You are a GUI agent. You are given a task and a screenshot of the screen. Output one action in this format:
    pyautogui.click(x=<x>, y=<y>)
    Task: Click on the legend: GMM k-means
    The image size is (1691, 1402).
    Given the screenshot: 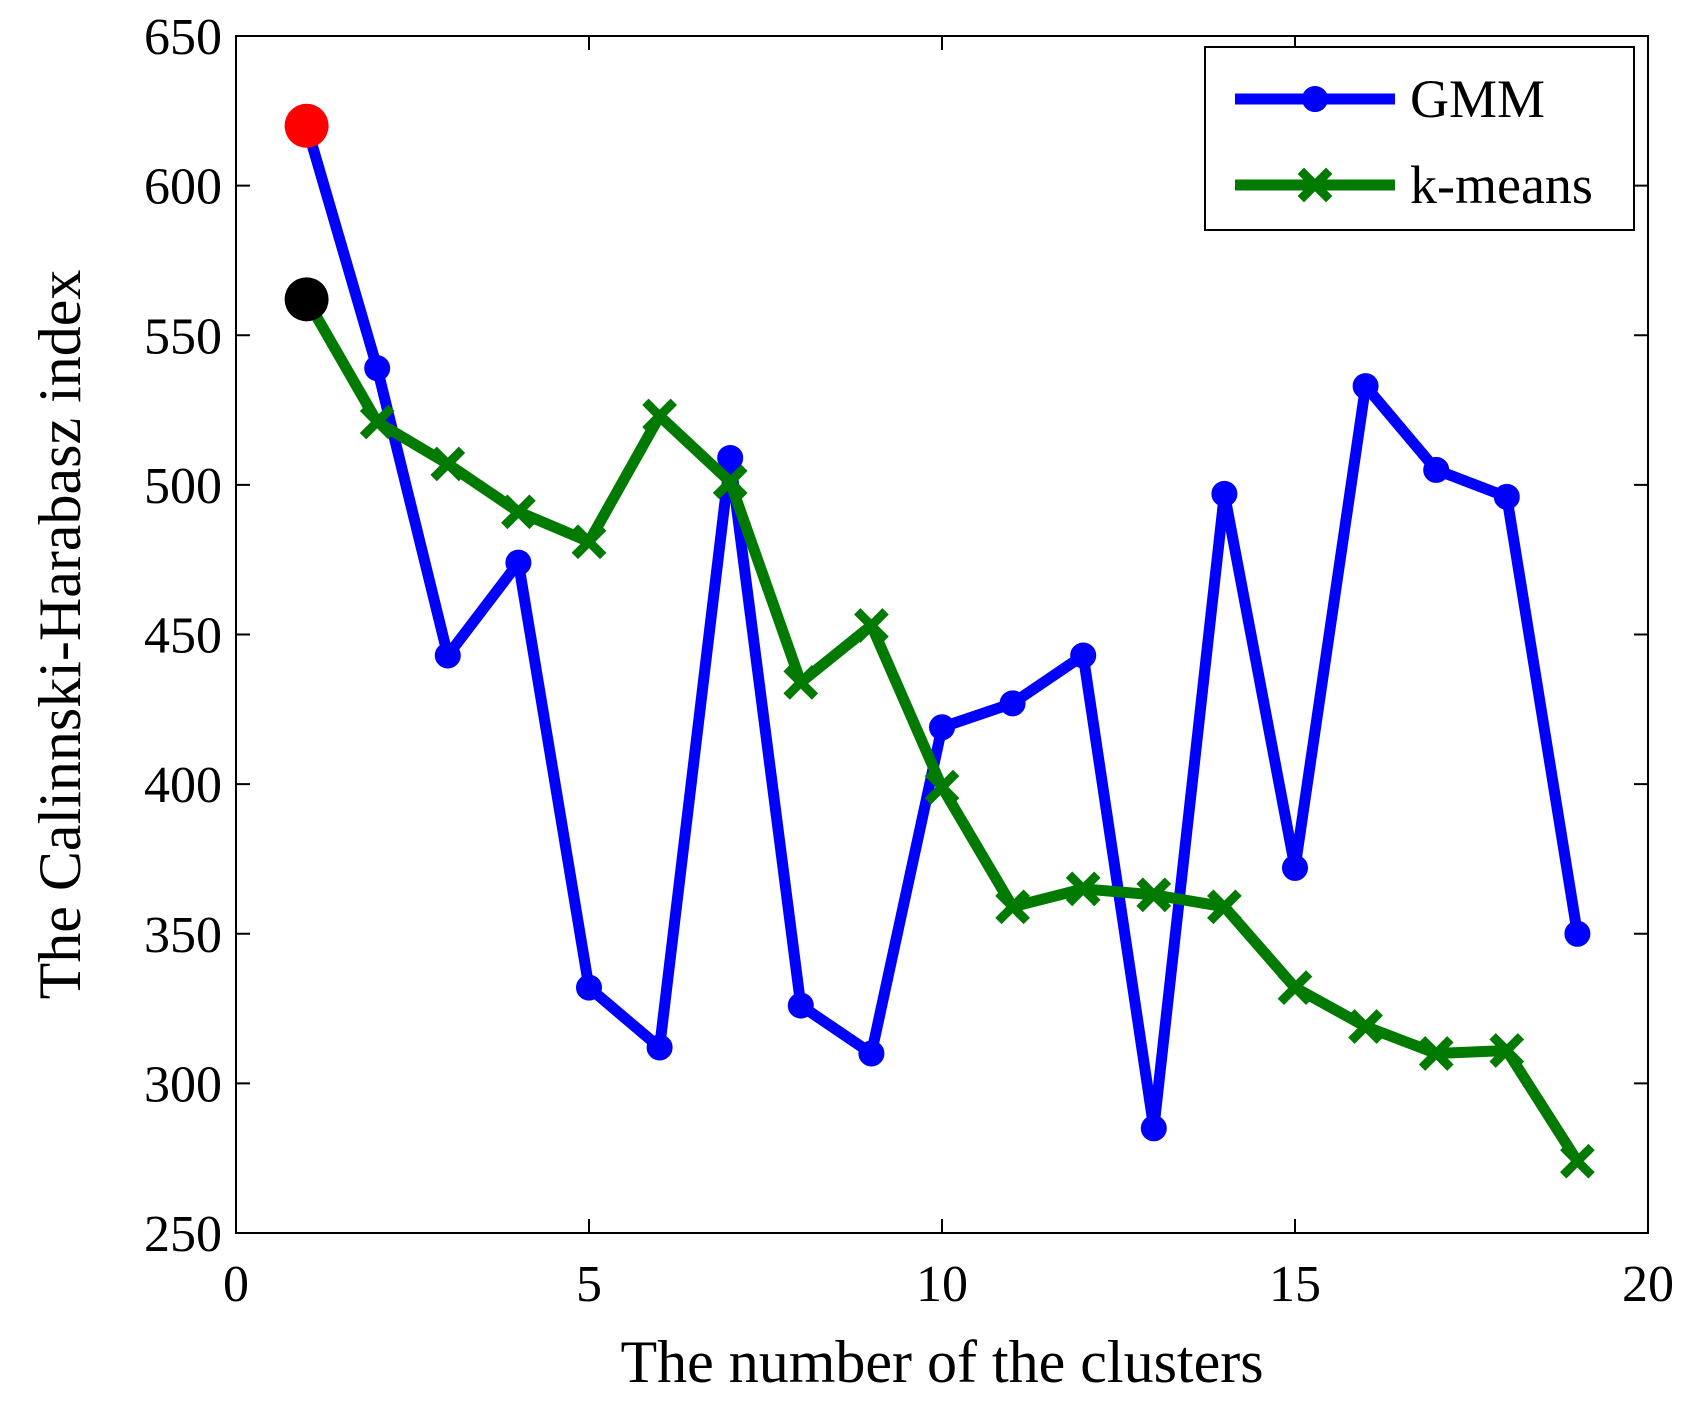 What is the action you would take?
    pyautogui.click(x=1419, y=138)
    